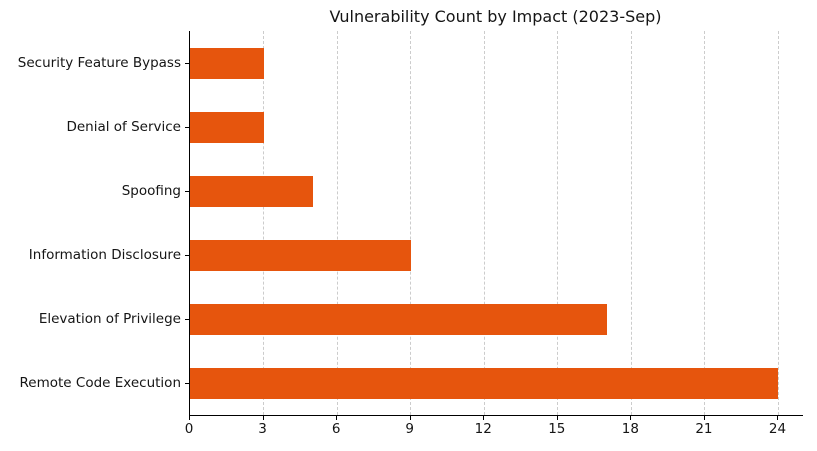 This screenshot has height=451, width=817. Describe the element at coordinates (99, 63) in the screenshot. I see `y-tick-label: Security Feature Bypass` at that location.